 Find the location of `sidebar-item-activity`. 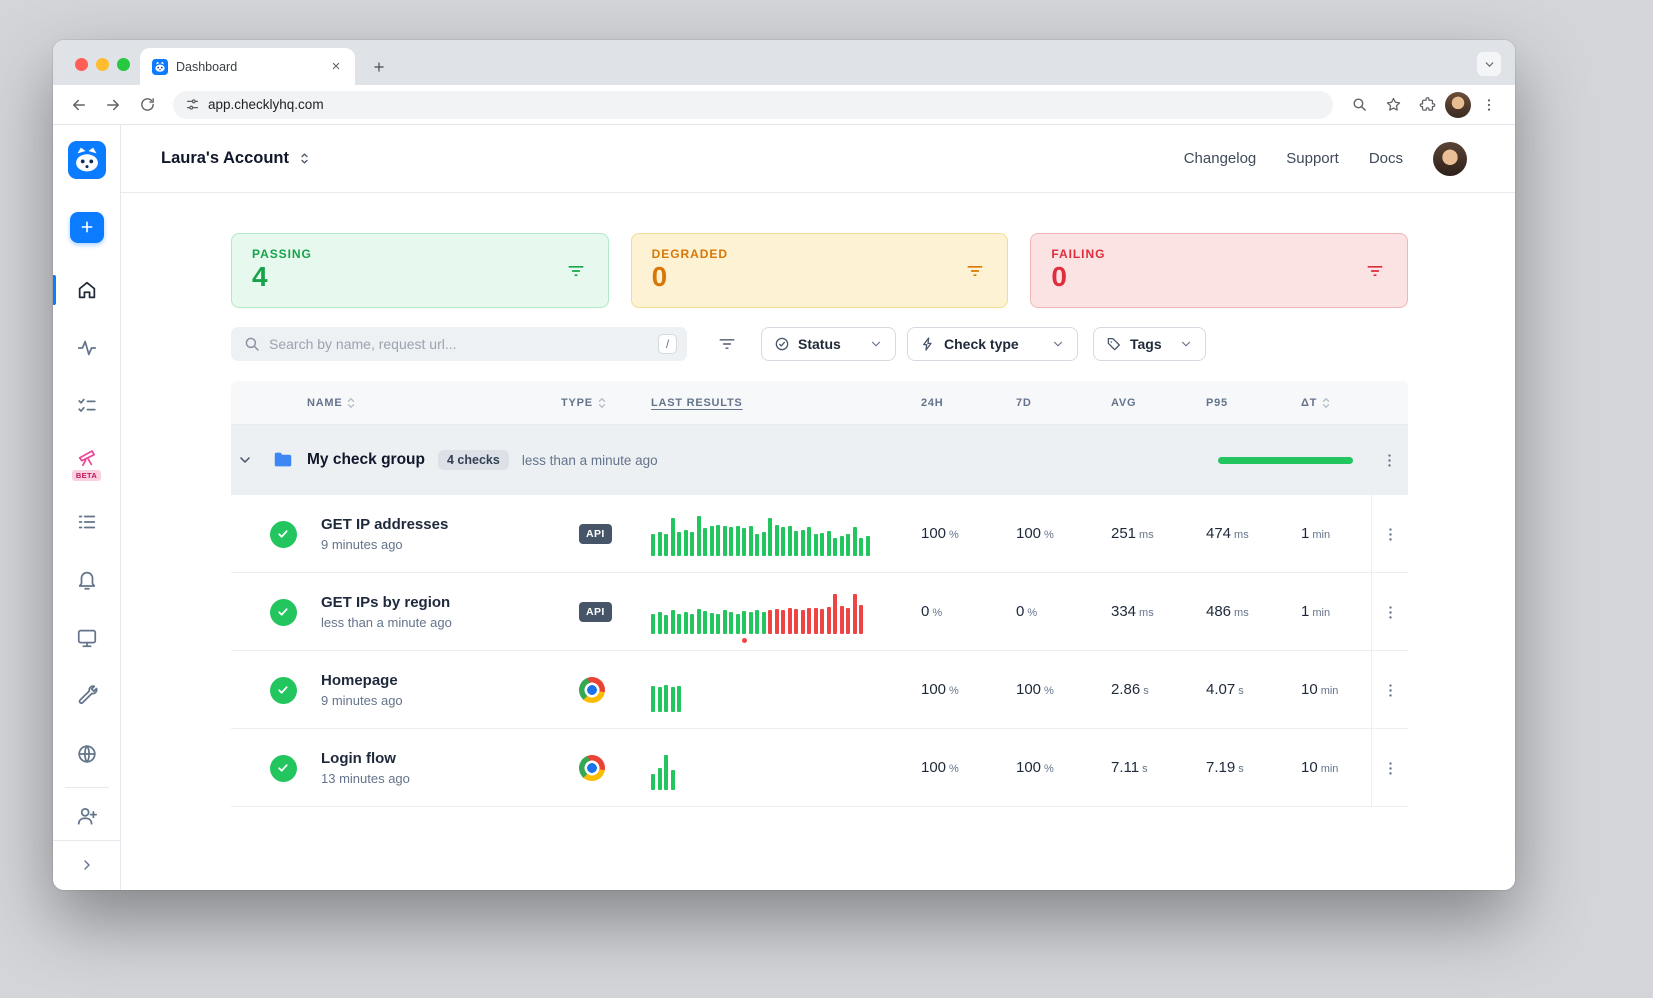

sidebar-item-activity is located at coordinates (86, 348).